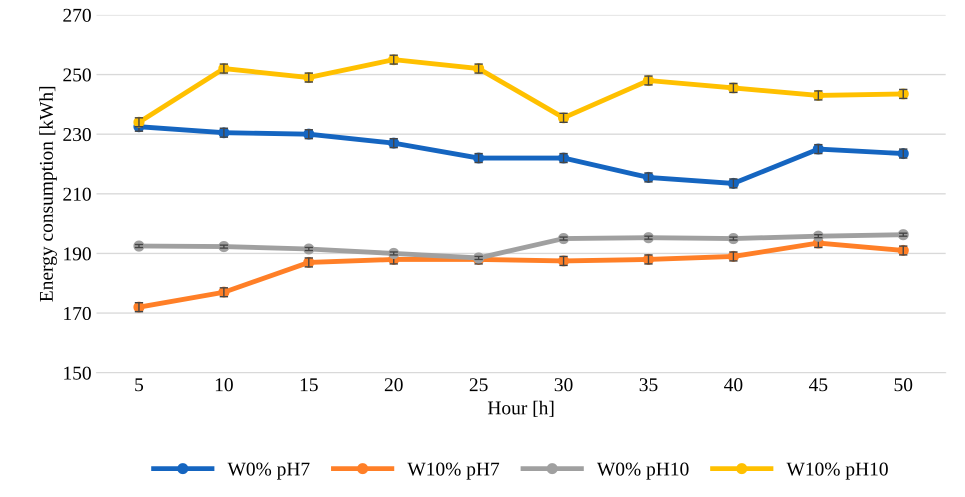 This screenshot has width=965, height=497. What do you see at coordinates (453, 471) in the screenshot?
I see `legend-label: W10% pH7` at bounding box center [453, 471].